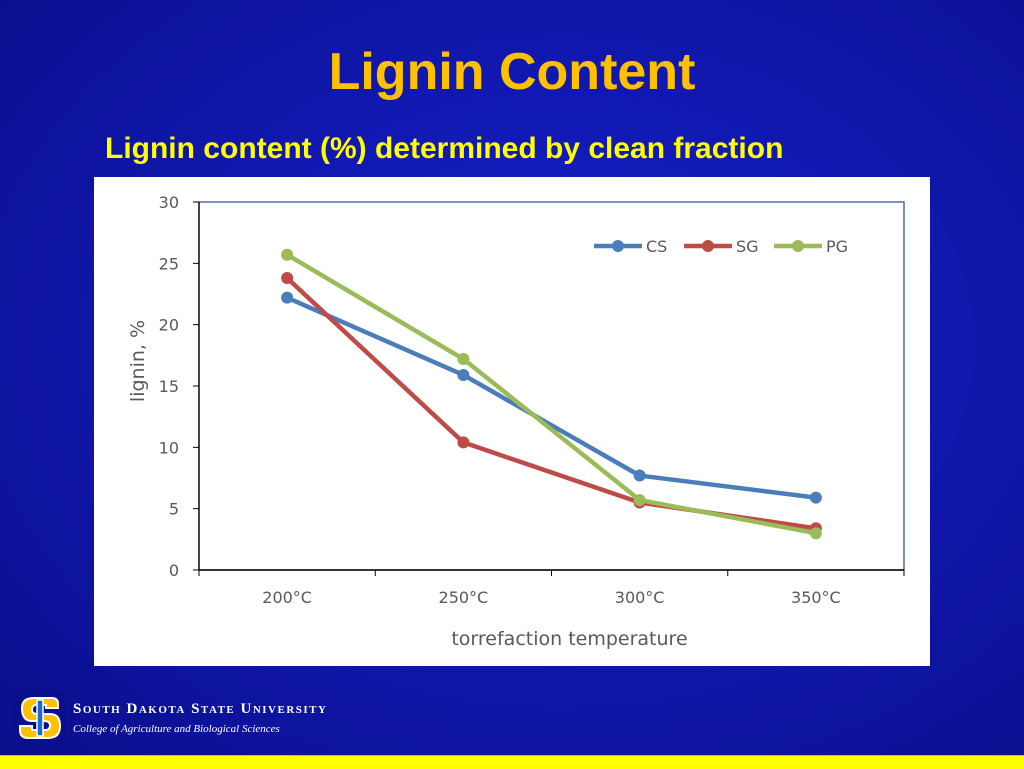 The width and height of the screenshot is (1024, 769). I want to click on legend-label-sg: SG, so click(747, 246).